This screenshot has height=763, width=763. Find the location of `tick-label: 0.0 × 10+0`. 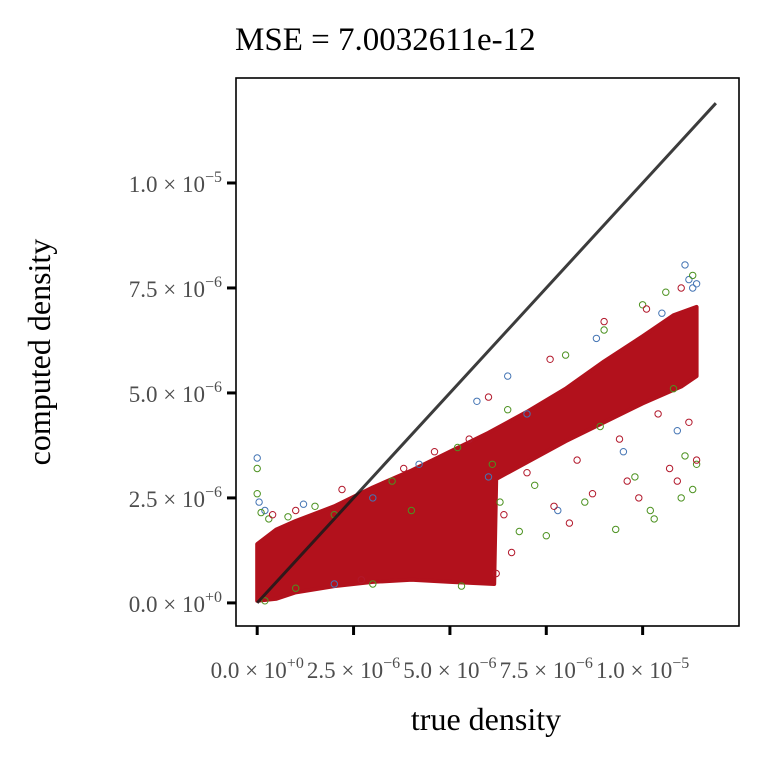

tick-label: 0.0 × 10+0 is located at coordinates (175, 603).